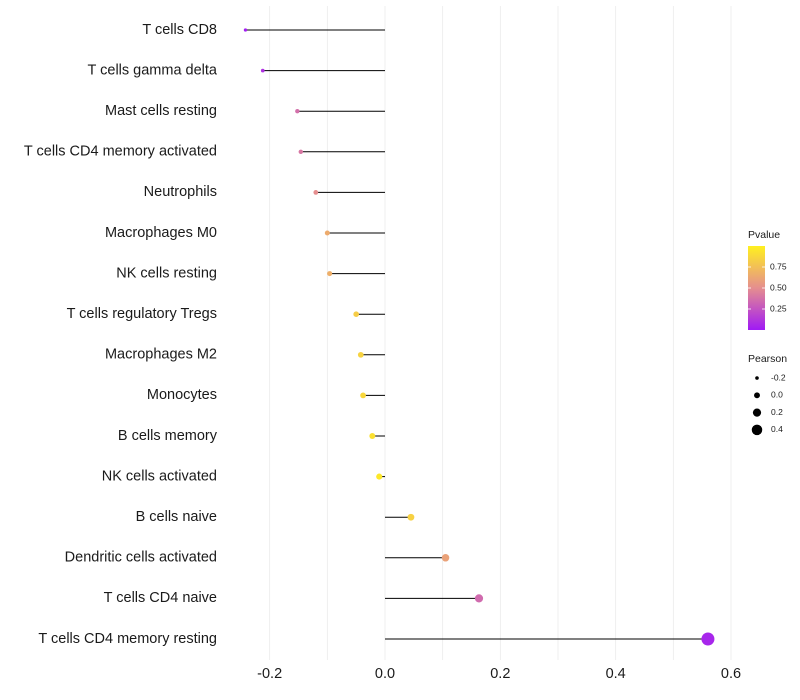 Image resolution: width=800 pixels, height=700 pixels. Describe the element at coordinates (778, 287) in the screenshot. I see `colorbar-label: 0.50` at that location.